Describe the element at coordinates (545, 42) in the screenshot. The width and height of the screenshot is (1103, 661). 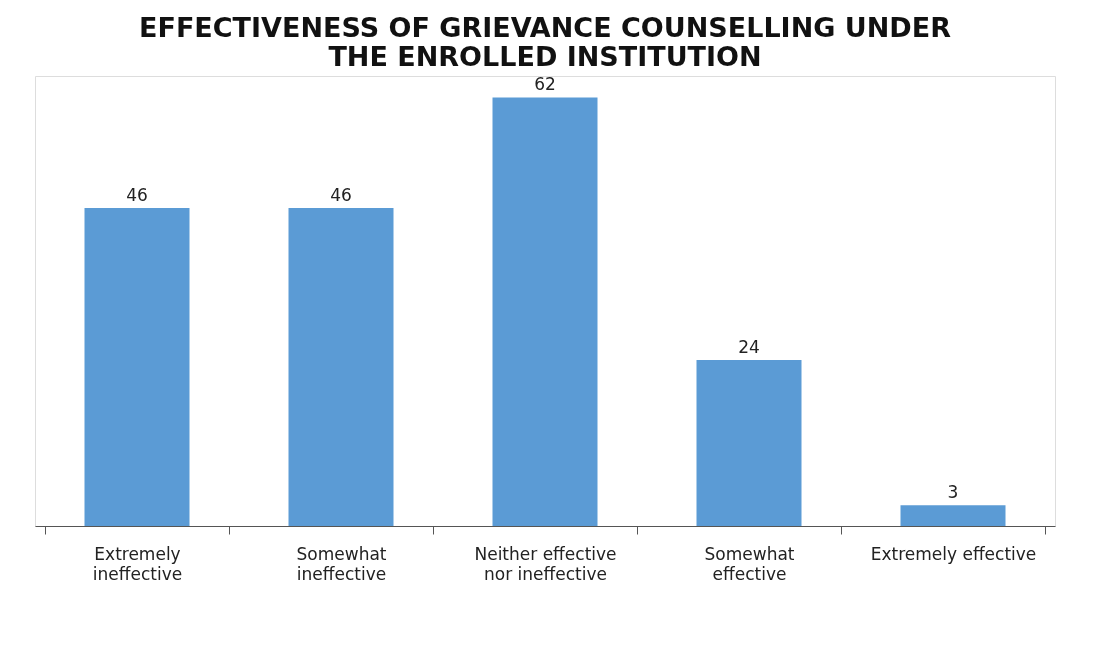
I see `chart-title: EFFECTIVENESS OF GRIEVANCE COUNSELLING UNDER THE ENROLLED INSTITUTION` at that location.